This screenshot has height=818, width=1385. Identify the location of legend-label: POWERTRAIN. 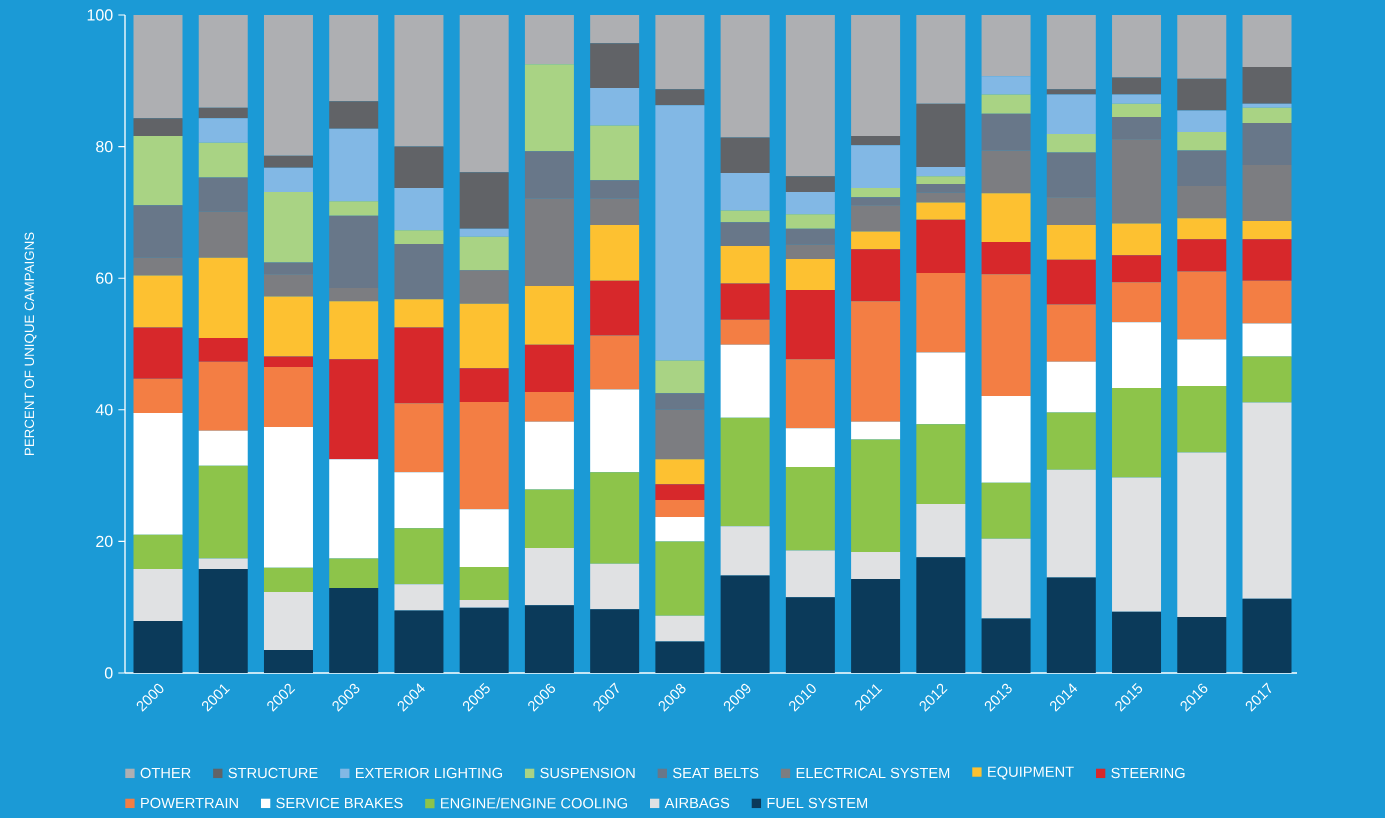
(189, 803).